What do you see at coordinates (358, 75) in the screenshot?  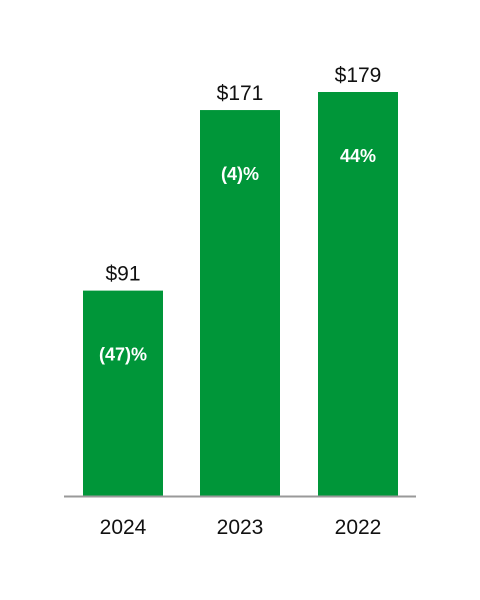 I see `value-label-2022: $179` at bounding box center [358, 75].